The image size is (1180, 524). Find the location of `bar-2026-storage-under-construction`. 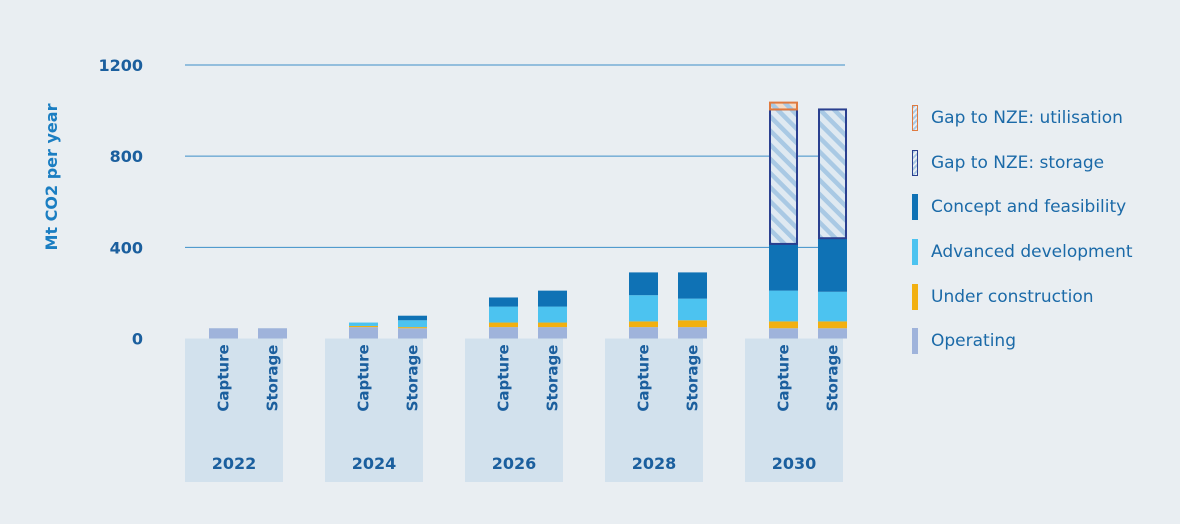

bar-2026-storage-under-construction is located at coordinates (552, 325).